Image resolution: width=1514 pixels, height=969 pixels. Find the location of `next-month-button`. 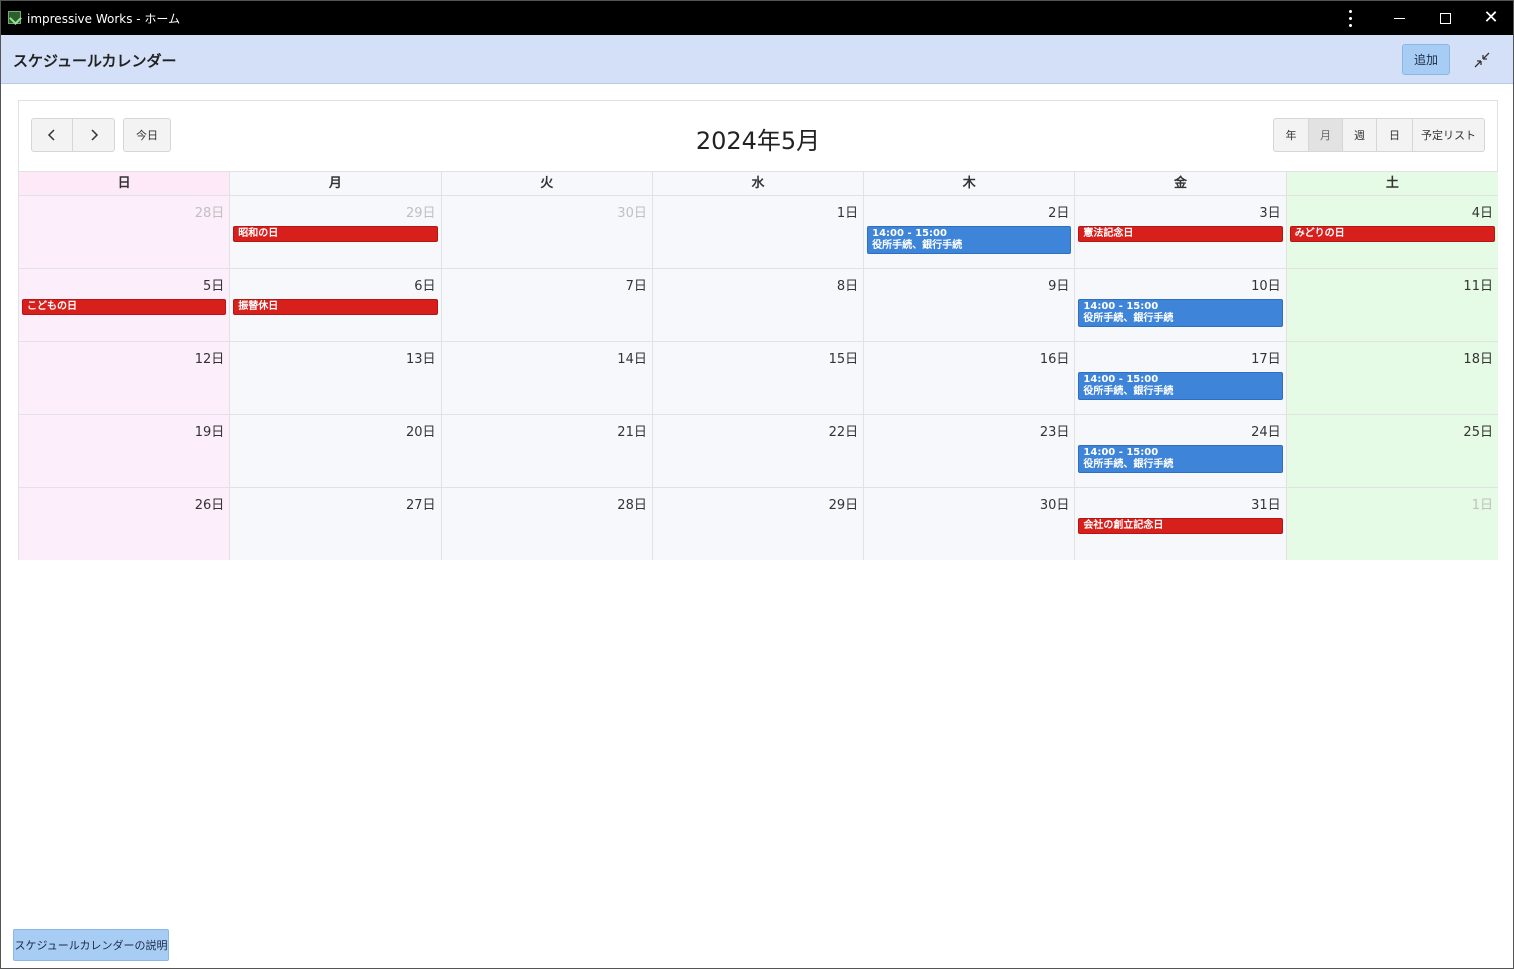

next-month-button is located at coordinates (94, 135).